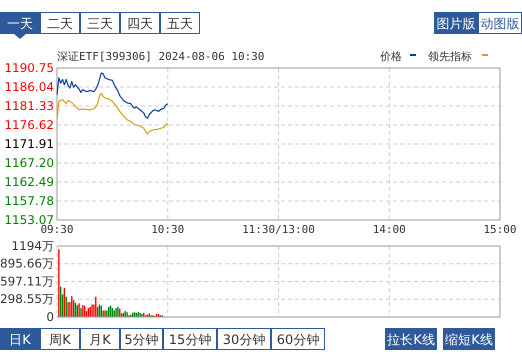  What do you see at coordinates (29, 182) in the screenshot?
I see `y-tick-label: 1162.49` at bounding box center [29, 182].